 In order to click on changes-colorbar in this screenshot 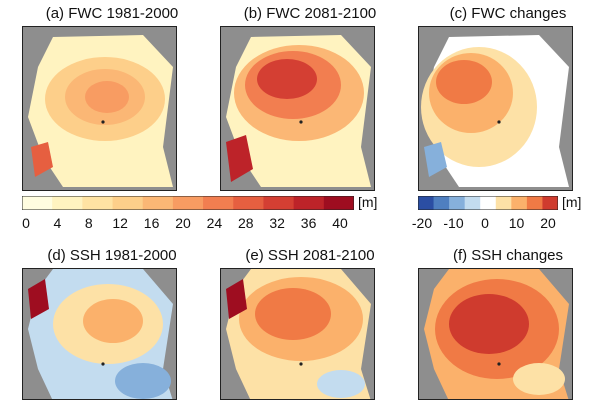, I will do `click(488, 203)`.